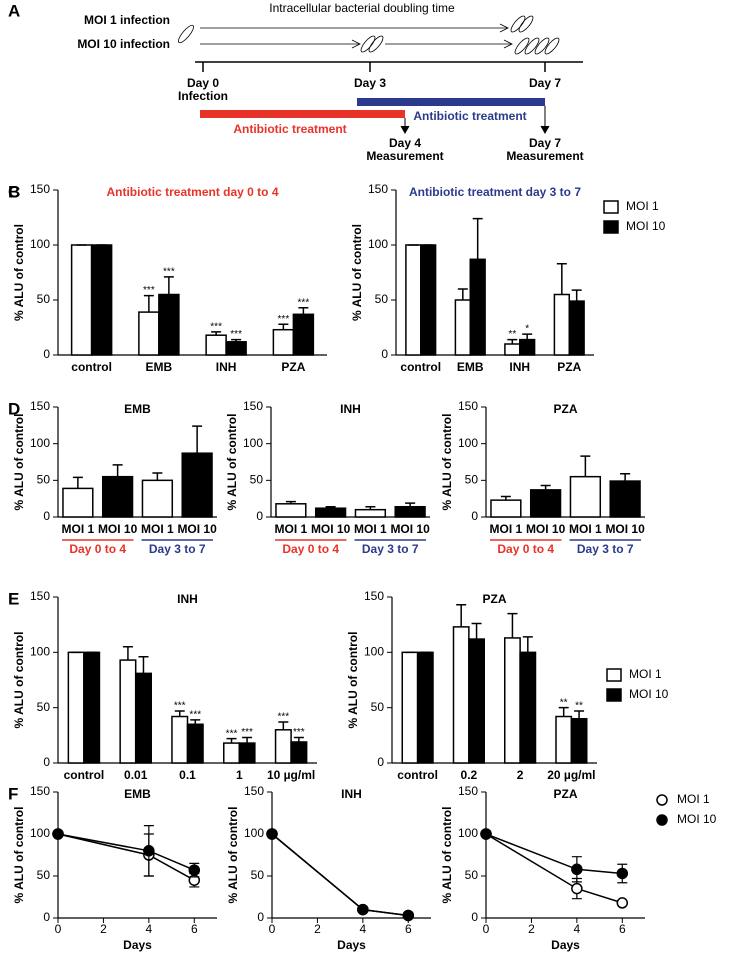 The image size is (743, 953). I want to click on x-tick-label: 6, so click(622, 929).